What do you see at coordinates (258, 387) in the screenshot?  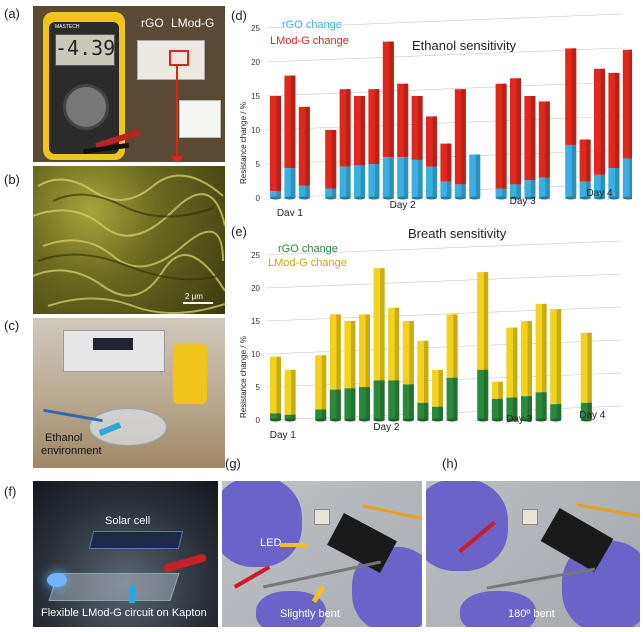 I see `y-tick-label: 5` at bounding box center [258, 387].